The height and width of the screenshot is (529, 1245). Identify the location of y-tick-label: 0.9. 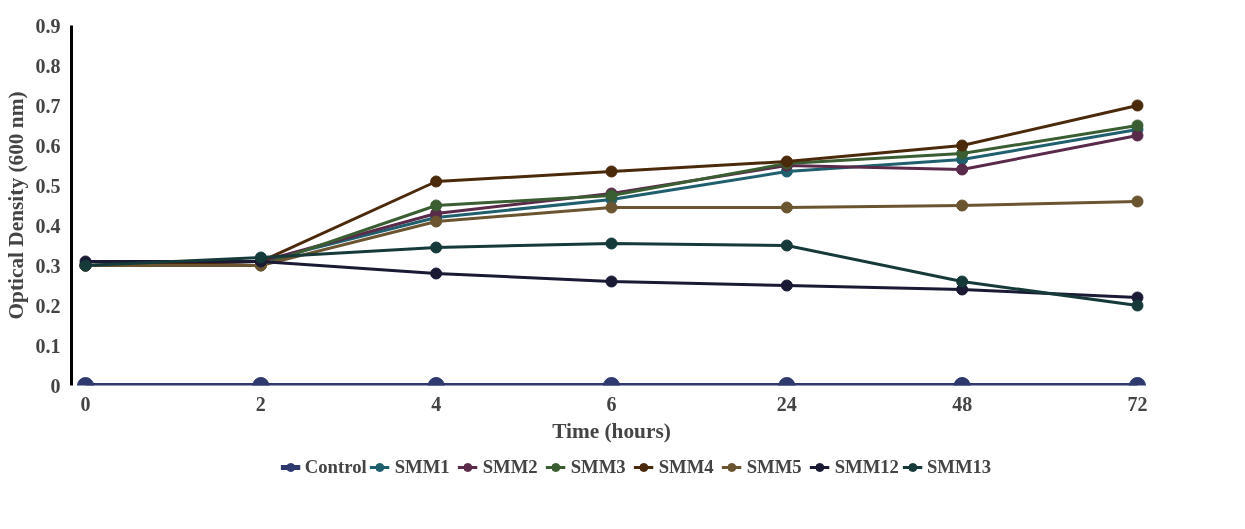
(48, 25).